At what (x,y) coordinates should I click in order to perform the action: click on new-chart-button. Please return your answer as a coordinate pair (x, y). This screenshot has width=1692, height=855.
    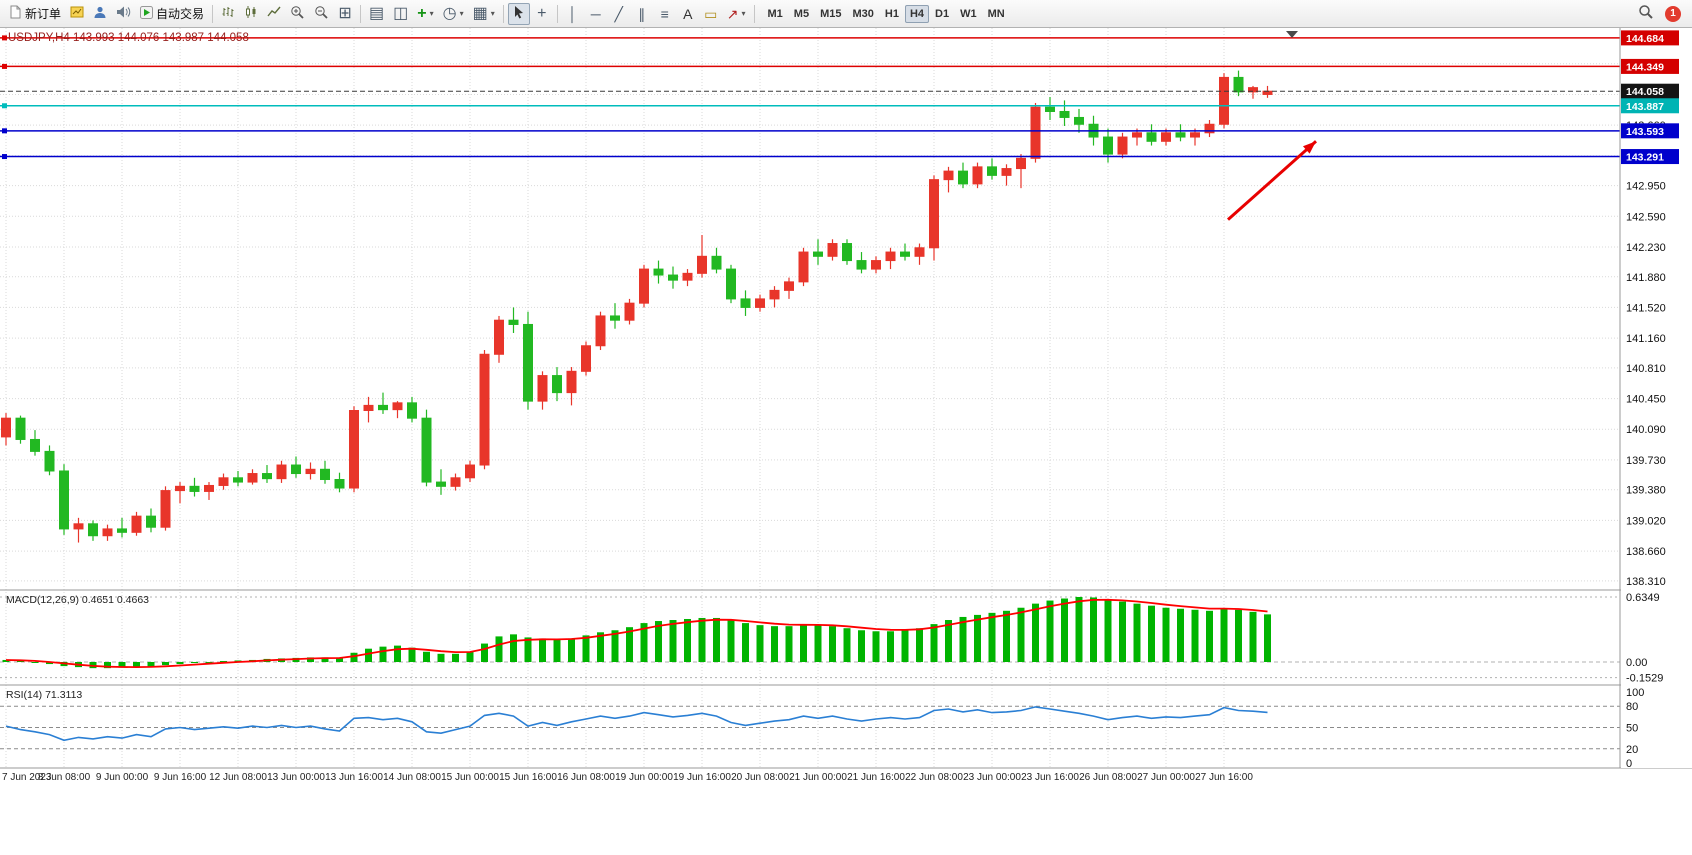
    Looking at the image, I should click on (77, 14).